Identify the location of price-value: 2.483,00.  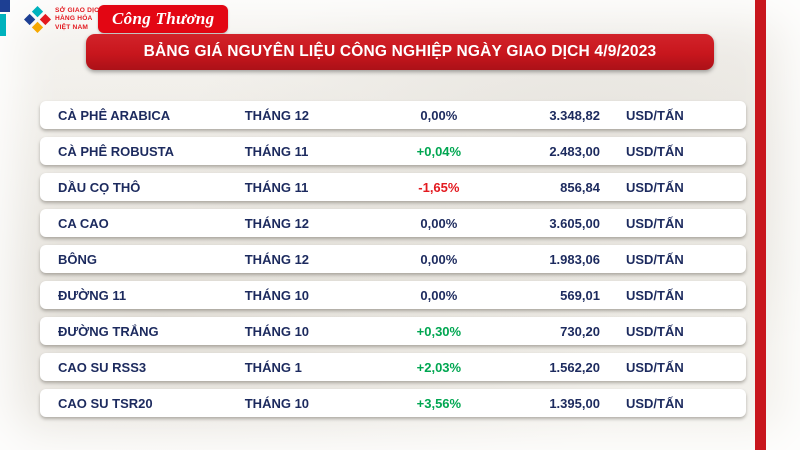
(574, 151).